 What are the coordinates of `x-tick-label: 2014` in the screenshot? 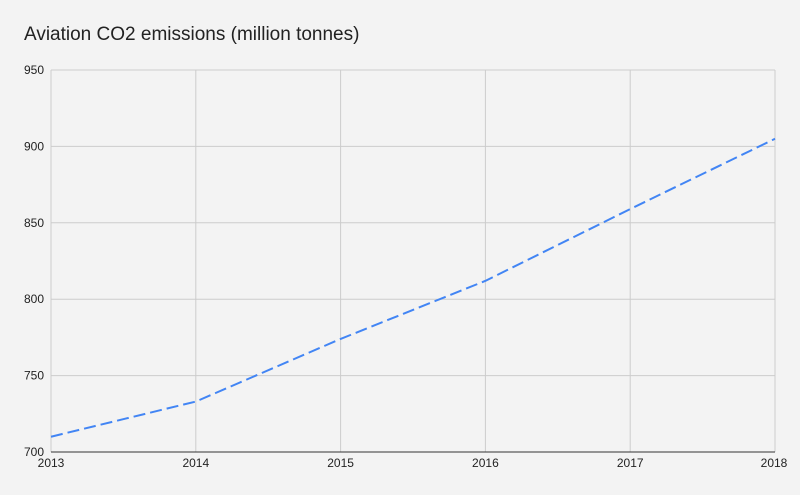 It's located at (195, 463).